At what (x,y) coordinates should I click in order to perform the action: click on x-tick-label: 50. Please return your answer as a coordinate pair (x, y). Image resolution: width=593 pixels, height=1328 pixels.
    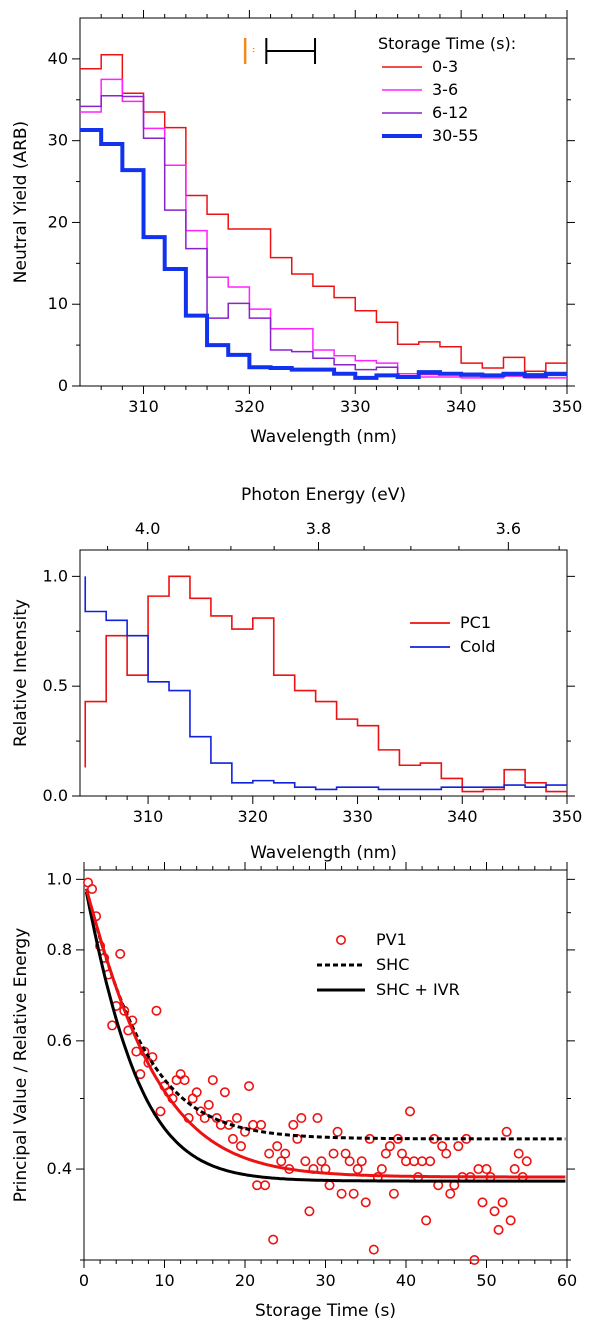
    Looking at the image, I should click on (486, 1280).